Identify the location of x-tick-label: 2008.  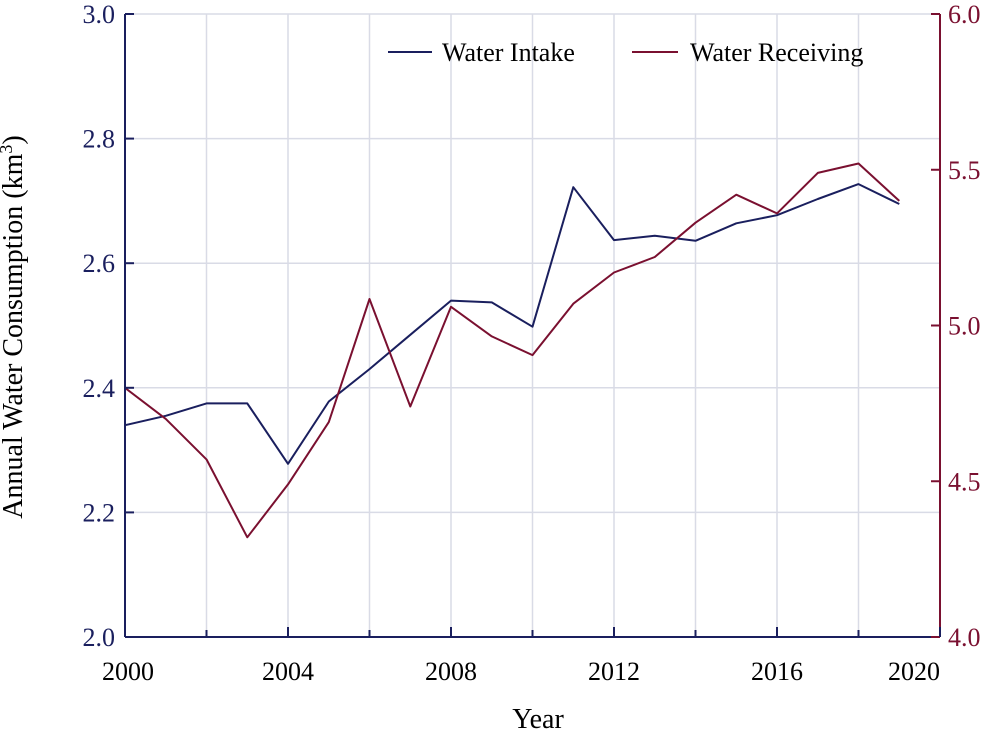
(451, 671).